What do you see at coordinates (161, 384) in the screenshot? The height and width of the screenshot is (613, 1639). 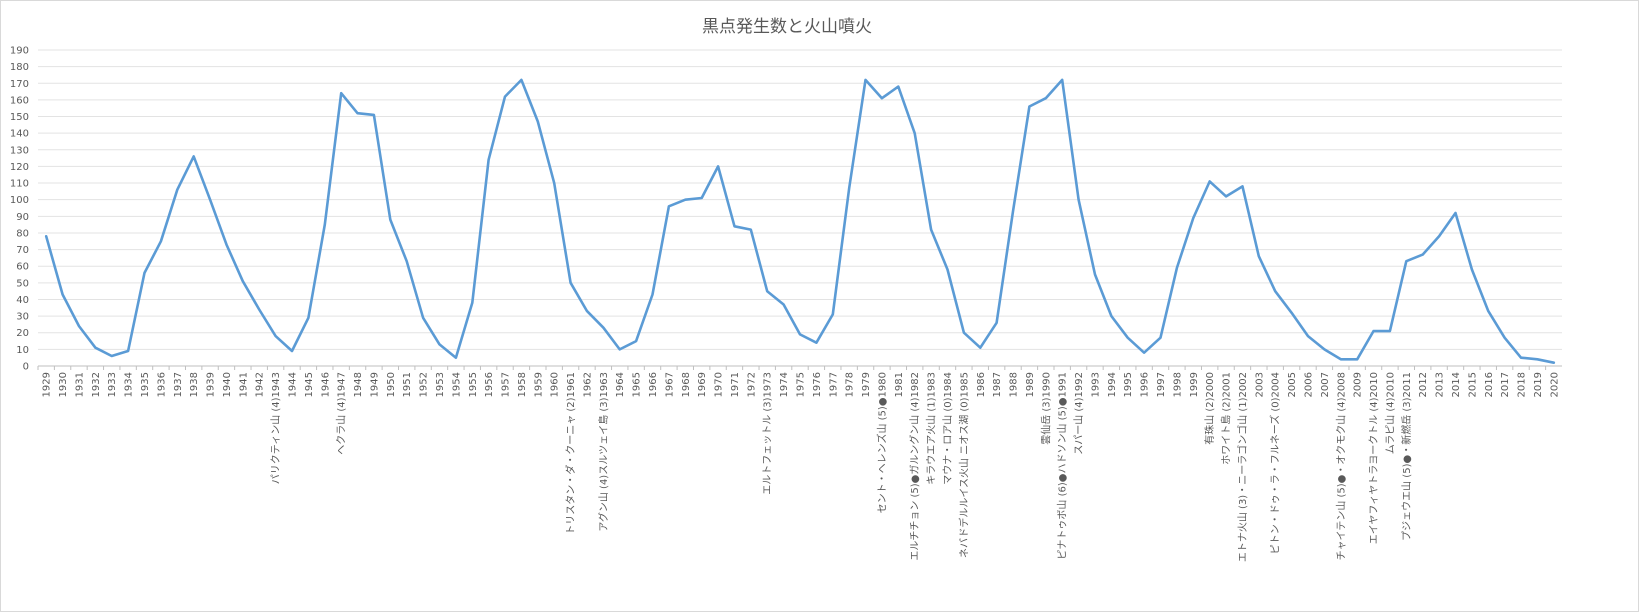 I see `x-tick-label: 1936` at bounding box center [161, 384].